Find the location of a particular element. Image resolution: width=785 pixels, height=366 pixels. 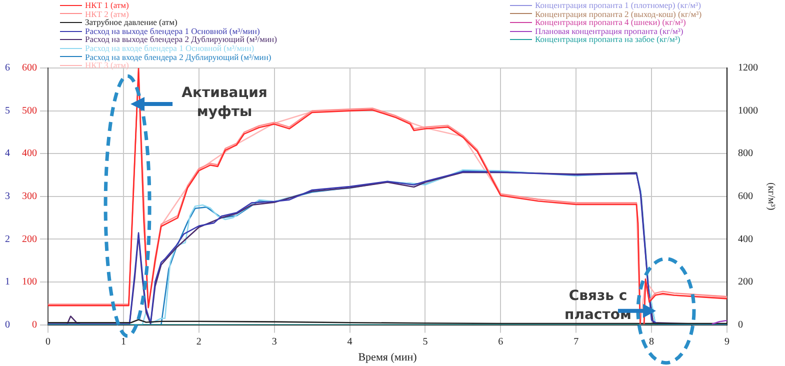

annotation: Активация муфты is located at coordinates (224, 103).